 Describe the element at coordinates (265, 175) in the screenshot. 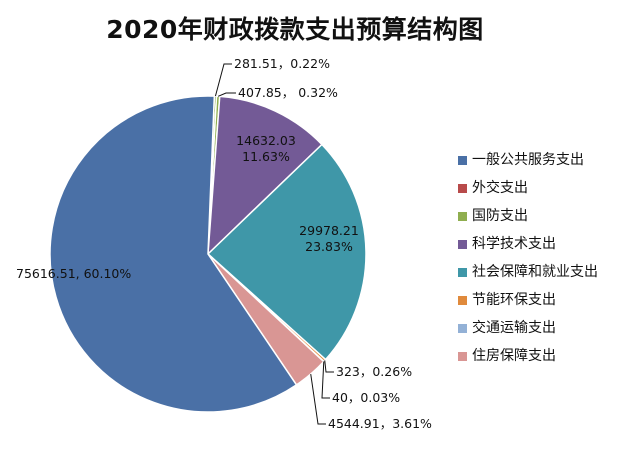

I see `pie-slice-科学技术支出` at that location.